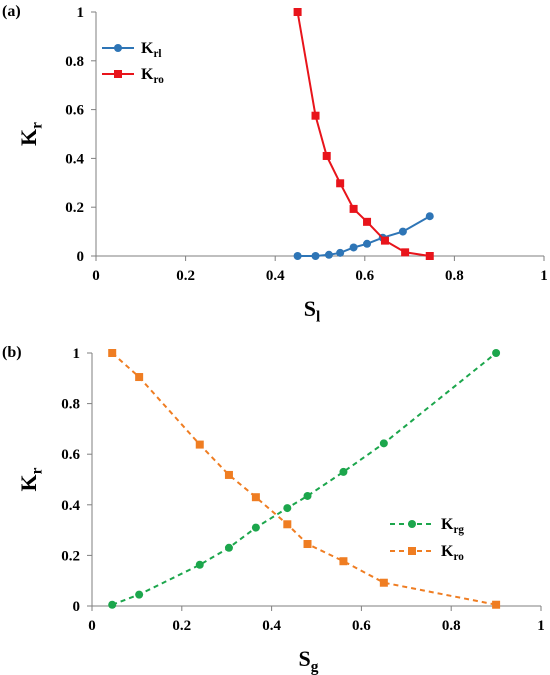 This screenshot has height=675, width=550. What do you see at coordinates (363, 236) in the screenshot?
I see `series-krl` at bounding box center [363, 236].